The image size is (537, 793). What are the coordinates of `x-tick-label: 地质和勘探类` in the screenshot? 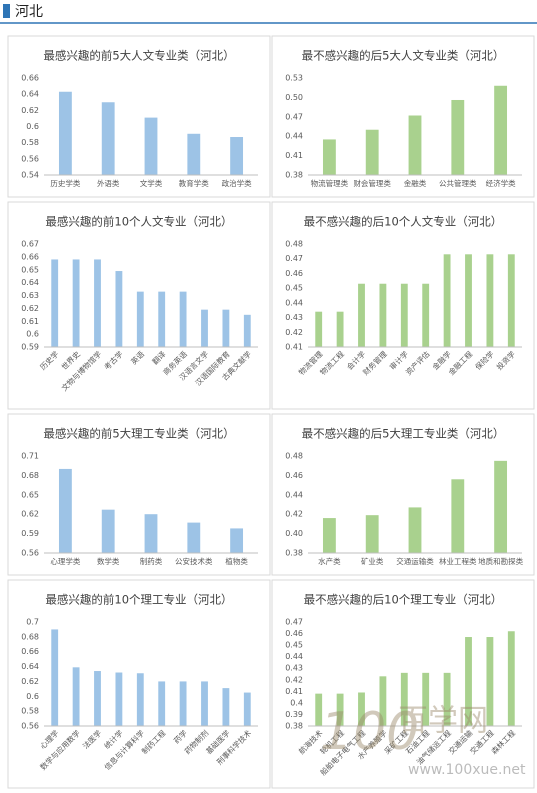 It's located at (500, 561).